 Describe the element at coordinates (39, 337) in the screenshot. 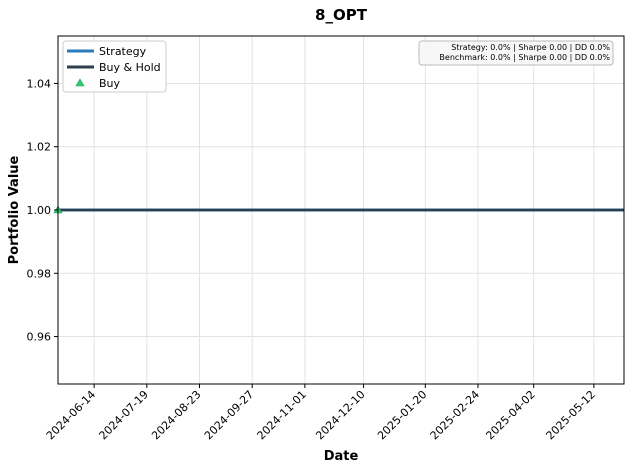

I see `y-tick-label: 0.96` at that location.